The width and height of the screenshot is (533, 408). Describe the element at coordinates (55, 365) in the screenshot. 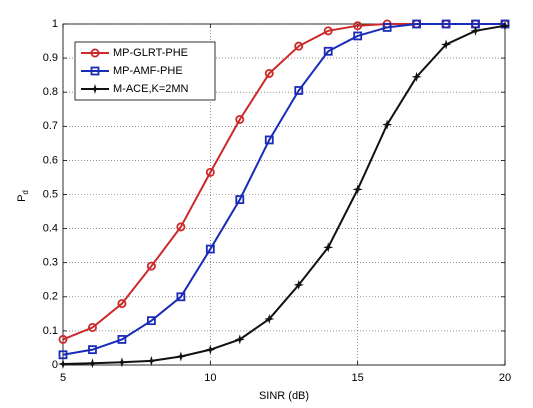

I see `y-tick-label: 0` at that location.